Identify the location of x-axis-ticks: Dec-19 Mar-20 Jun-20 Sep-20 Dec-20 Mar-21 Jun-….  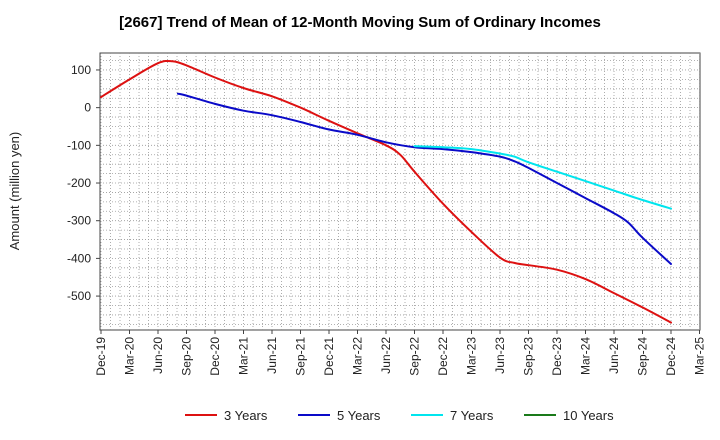
(400, 353).